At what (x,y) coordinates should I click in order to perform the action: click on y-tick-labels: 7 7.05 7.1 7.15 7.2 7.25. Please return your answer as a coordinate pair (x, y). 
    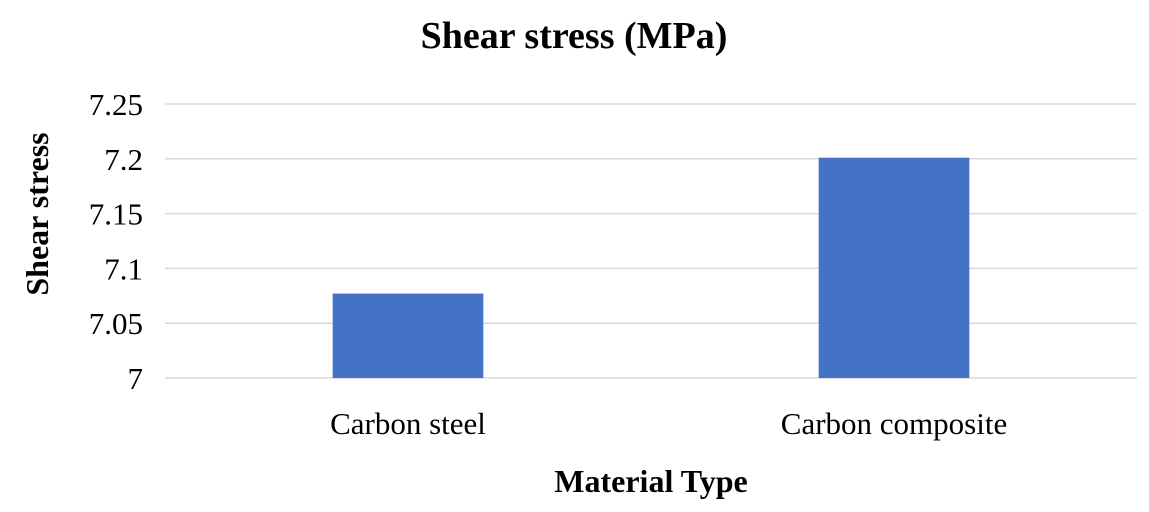
    Looking at the image, I should click on (116, 241).